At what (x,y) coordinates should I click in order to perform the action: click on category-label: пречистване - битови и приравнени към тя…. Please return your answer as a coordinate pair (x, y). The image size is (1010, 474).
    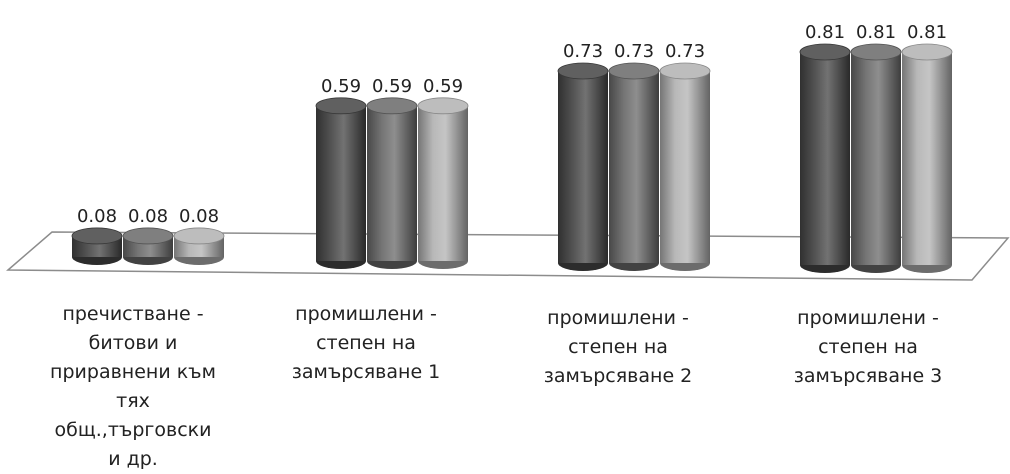
    Looking at the image, I should click on (133, 386).